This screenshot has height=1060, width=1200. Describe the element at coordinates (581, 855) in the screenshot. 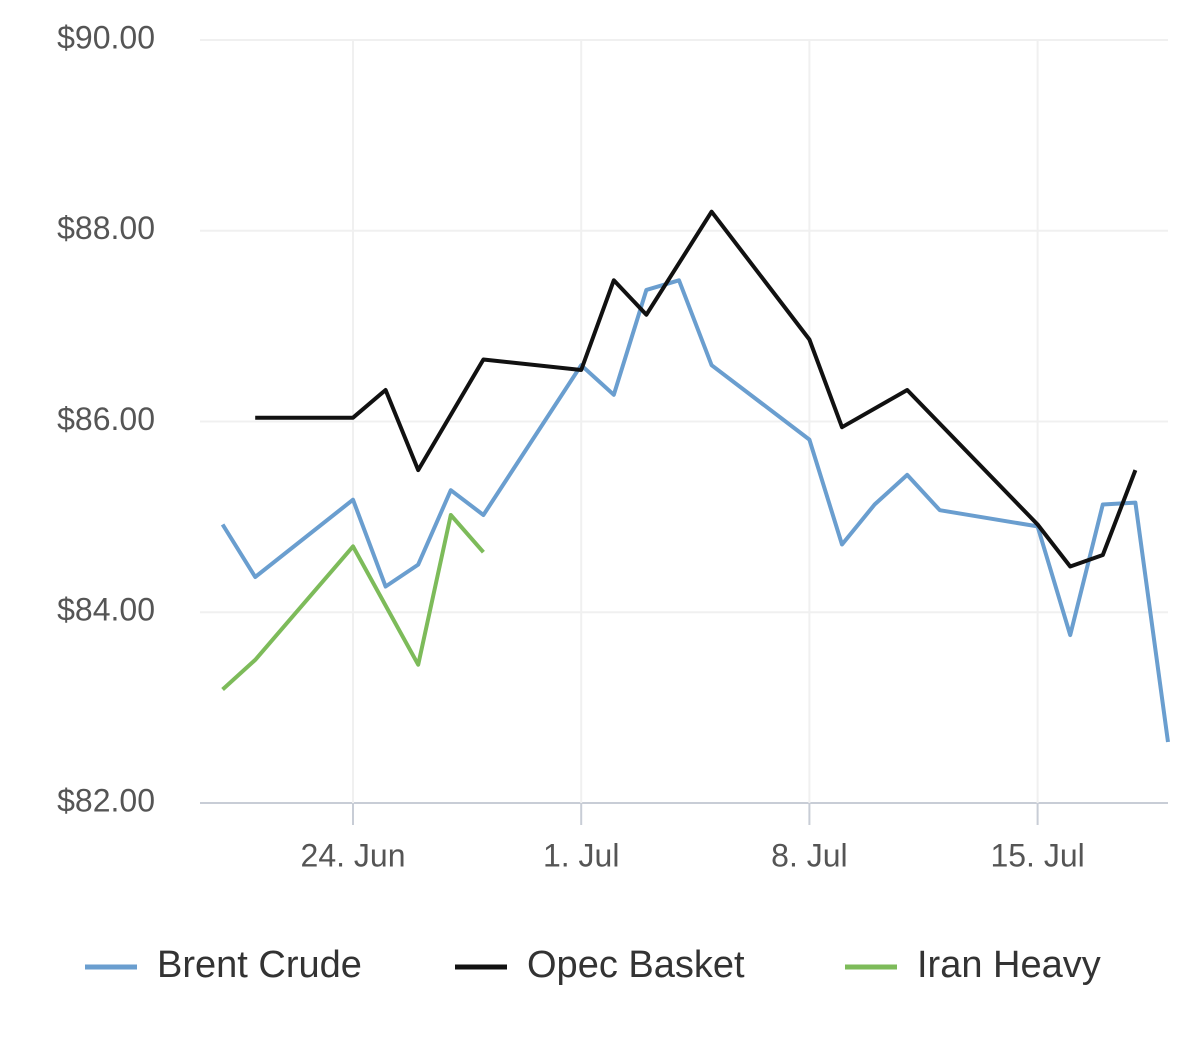

I see `x-tick-label: 1. Jul` at that location.